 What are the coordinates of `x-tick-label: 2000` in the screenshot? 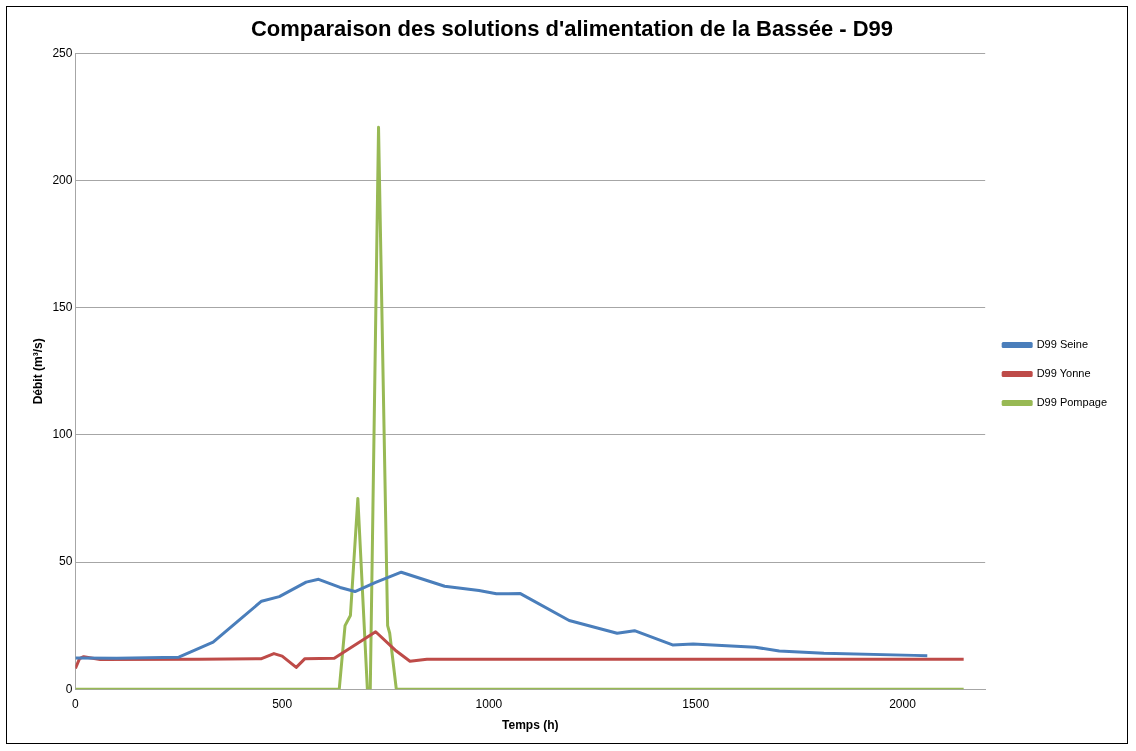 It's located at (903, 703).